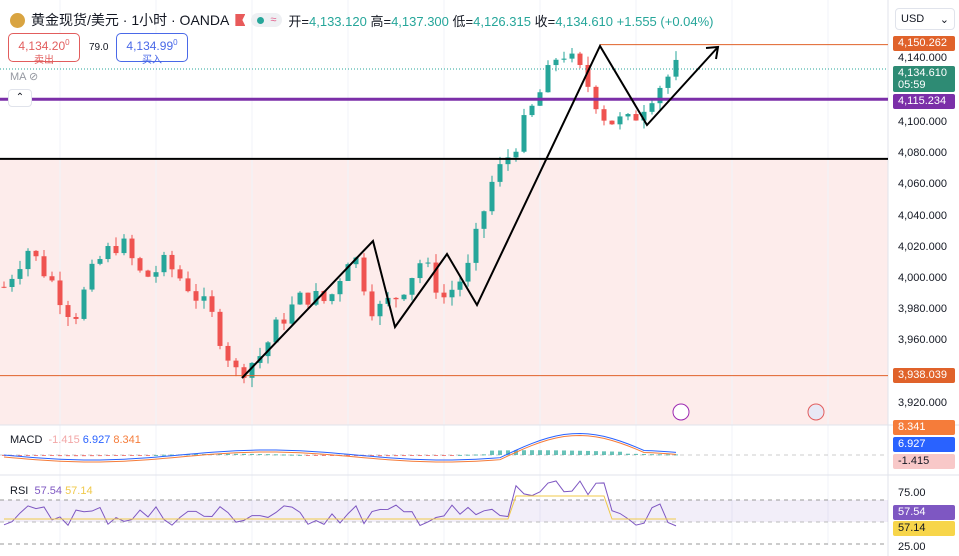  I want to click on macd-signal-line, so click(340, 448).